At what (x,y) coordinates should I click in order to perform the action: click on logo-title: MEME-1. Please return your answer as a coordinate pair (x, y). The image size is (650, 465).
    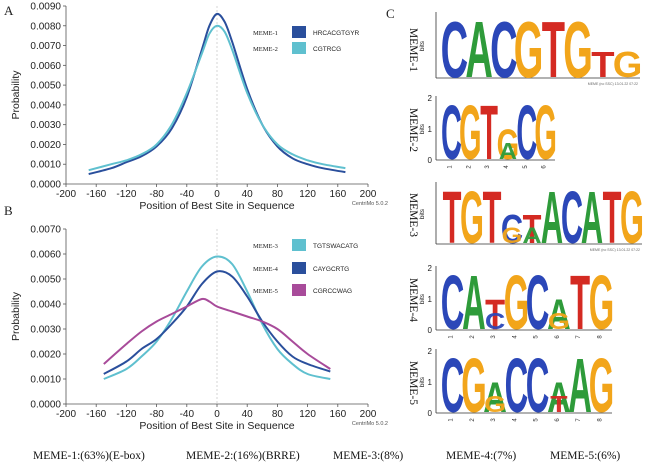
    Looking at the image, I should click on (413, 50).